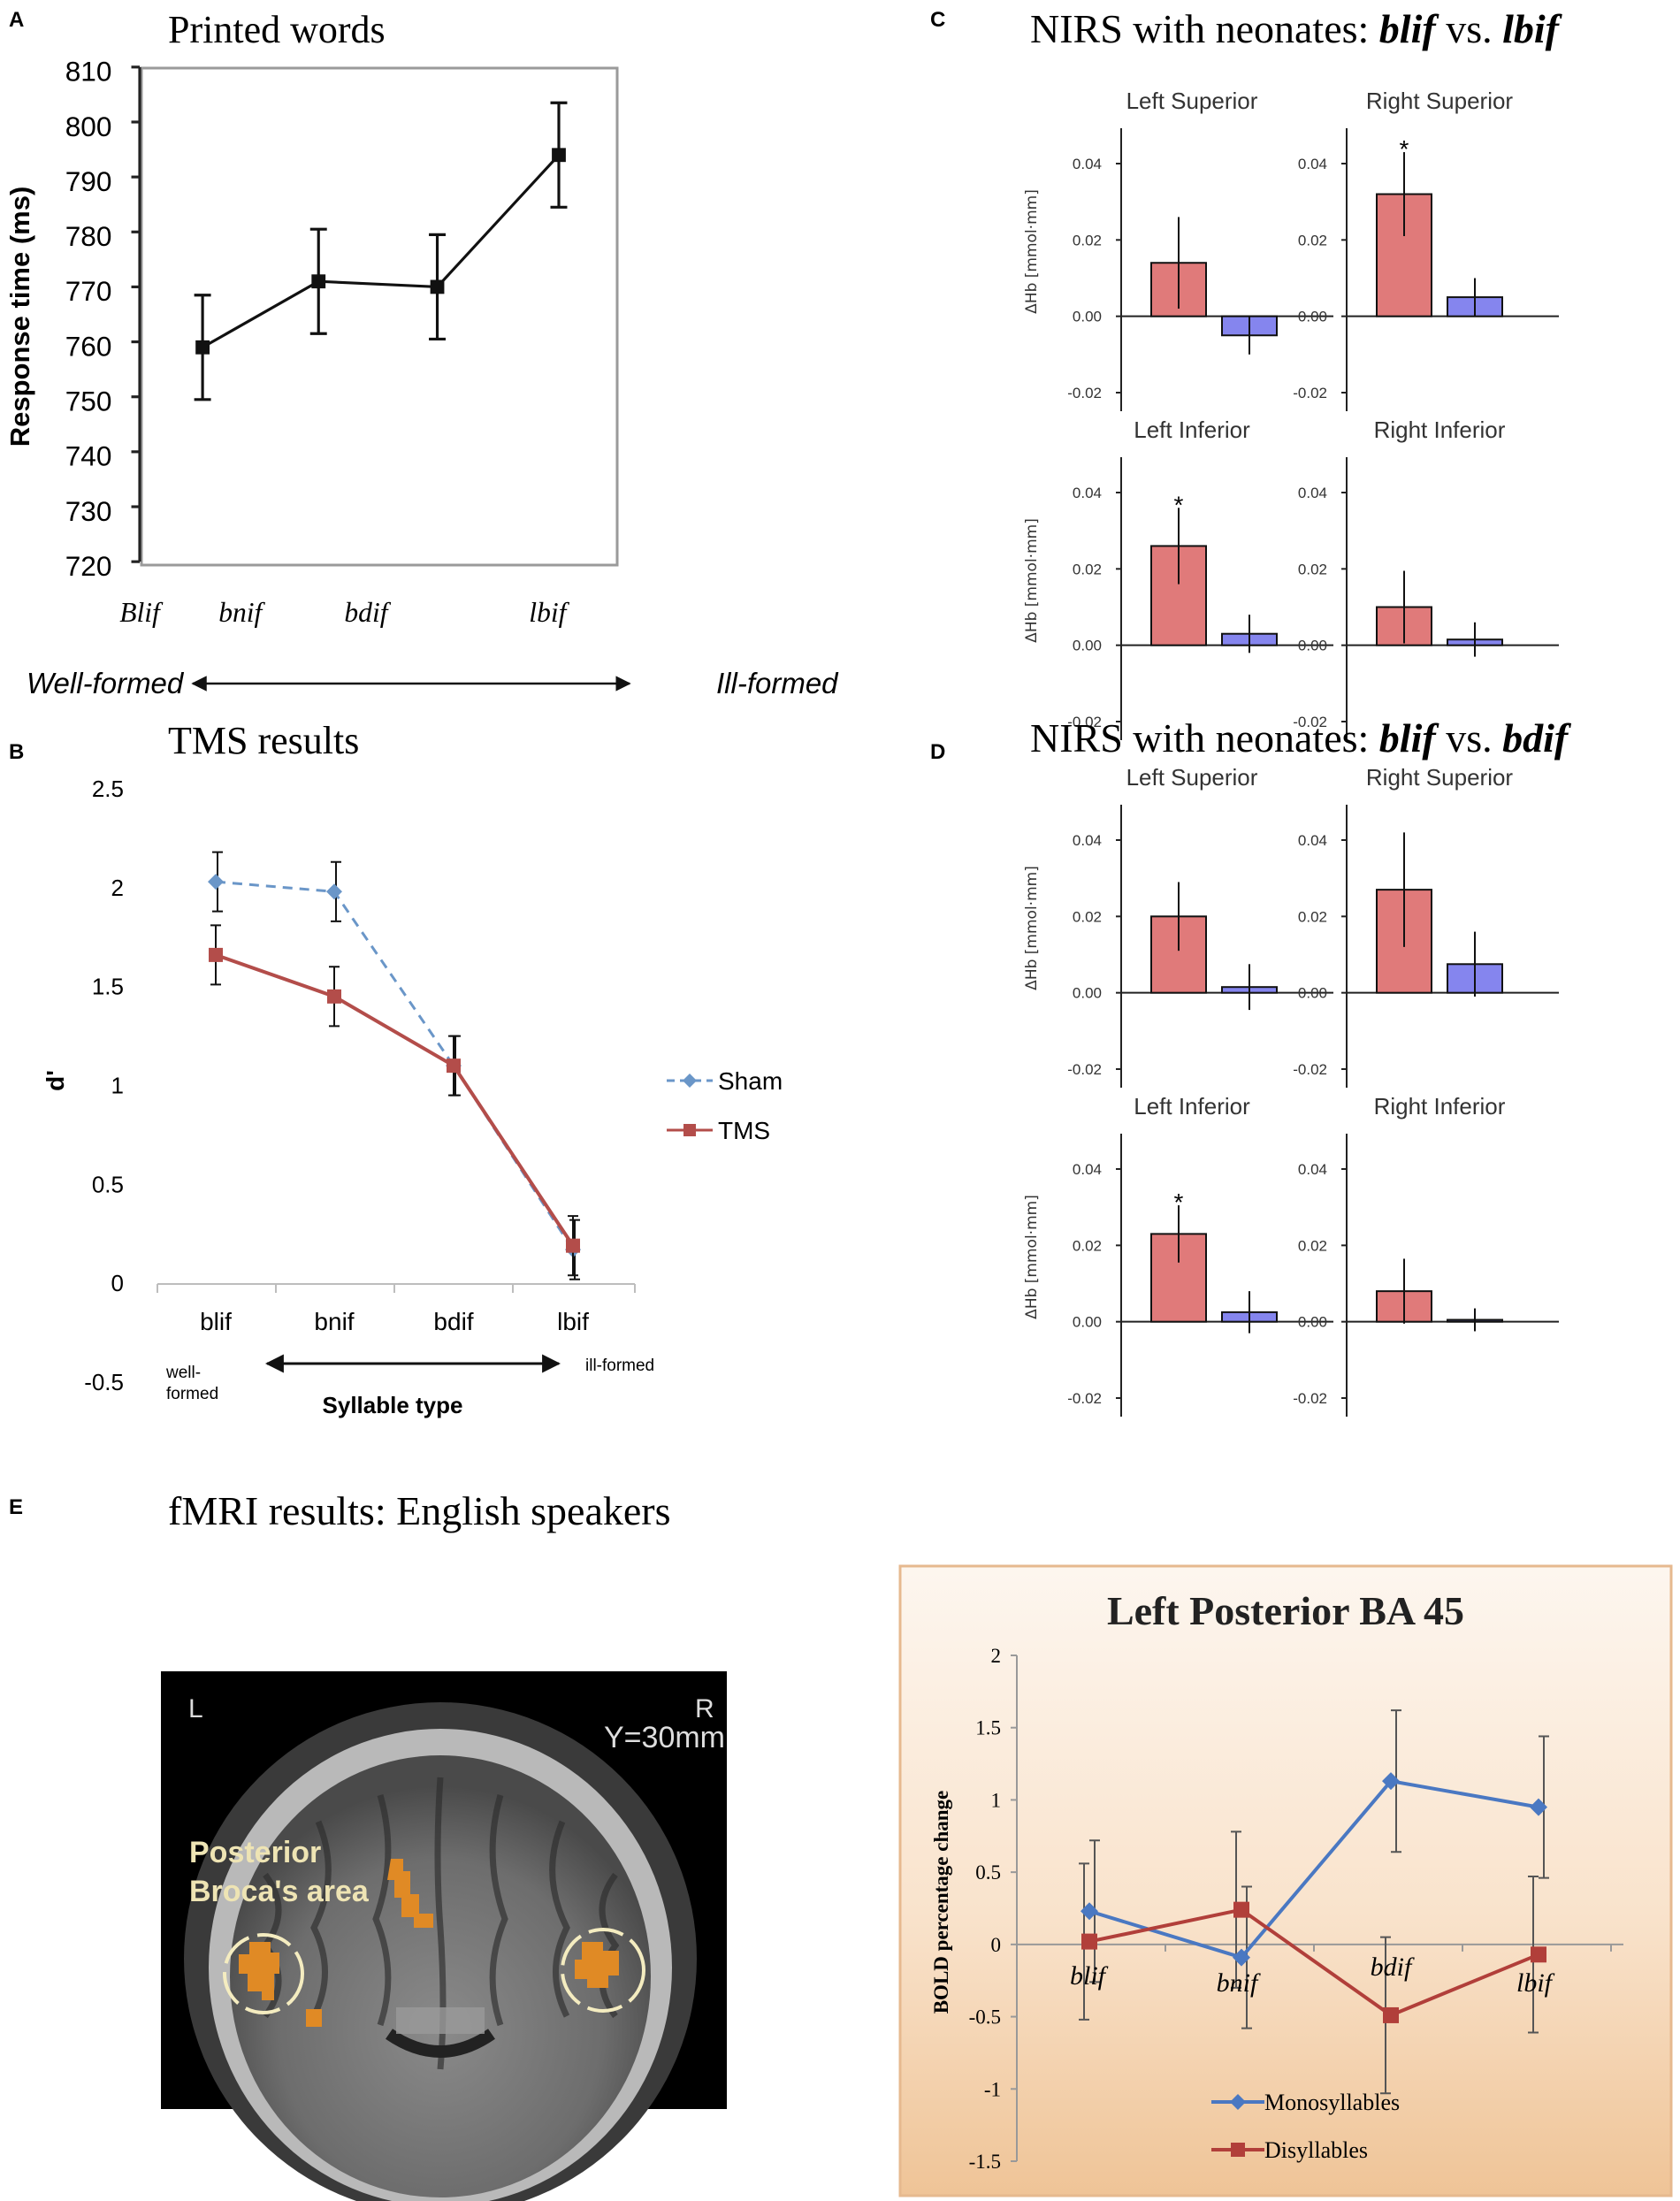 This screenshot has height=2201, width=1680. What do you see at coordinates (255, 1853) in the screenshot?
I see `brain-region-label-line1: Posterior` at bounding box center [255, 1853].